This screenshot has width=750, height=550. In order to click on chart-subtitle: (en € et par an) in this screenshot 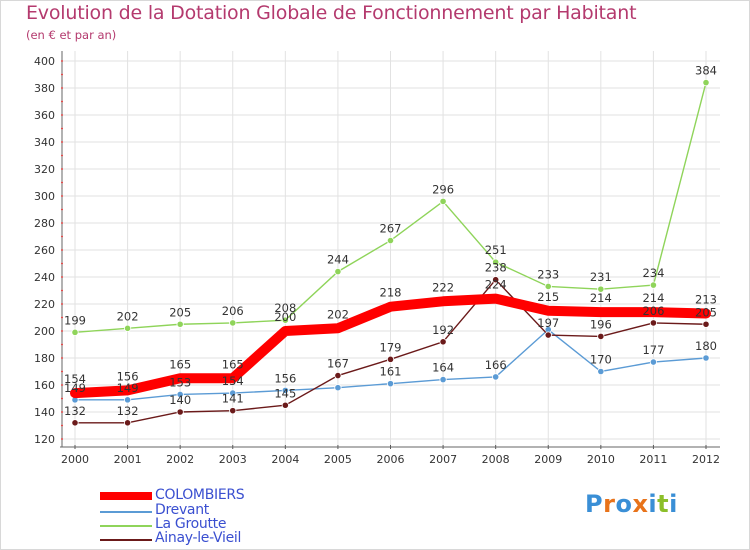, I will do `click(71, 35)`.